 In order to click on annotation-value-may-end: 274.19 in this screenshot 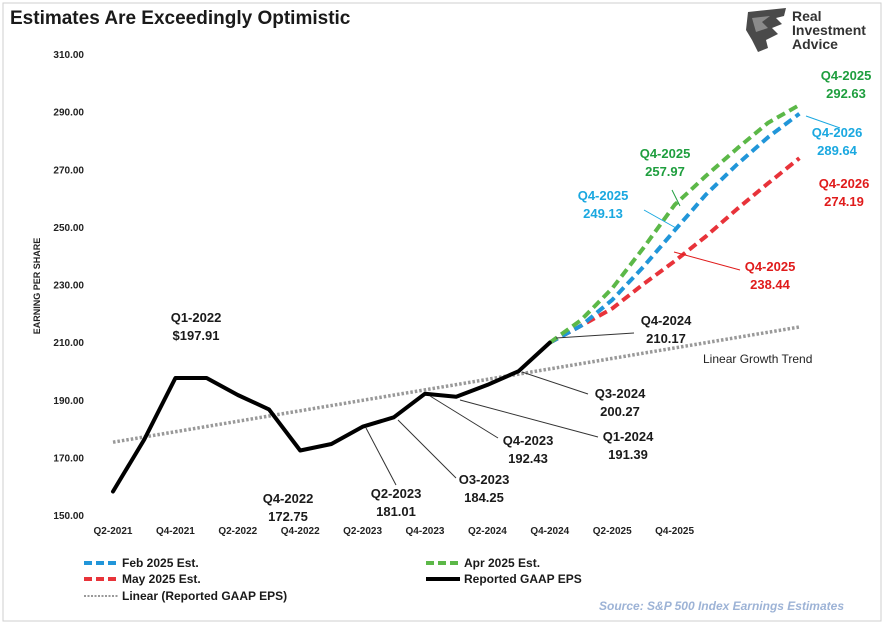, I will do `click(844, 201)`.